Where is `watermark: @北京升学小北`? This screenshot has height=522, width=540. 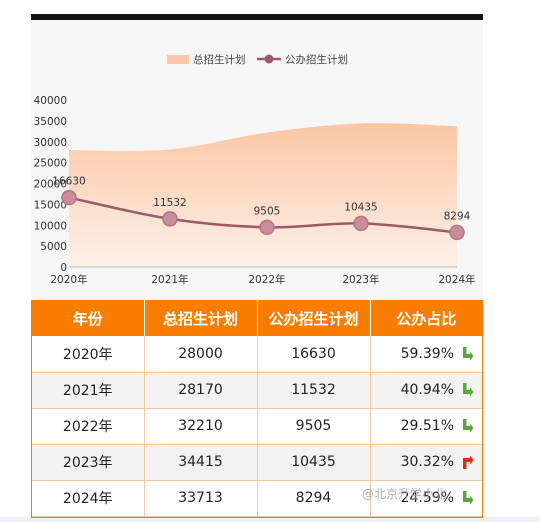 watermark: @北京升学小北 is located at coordinates (404, 494).